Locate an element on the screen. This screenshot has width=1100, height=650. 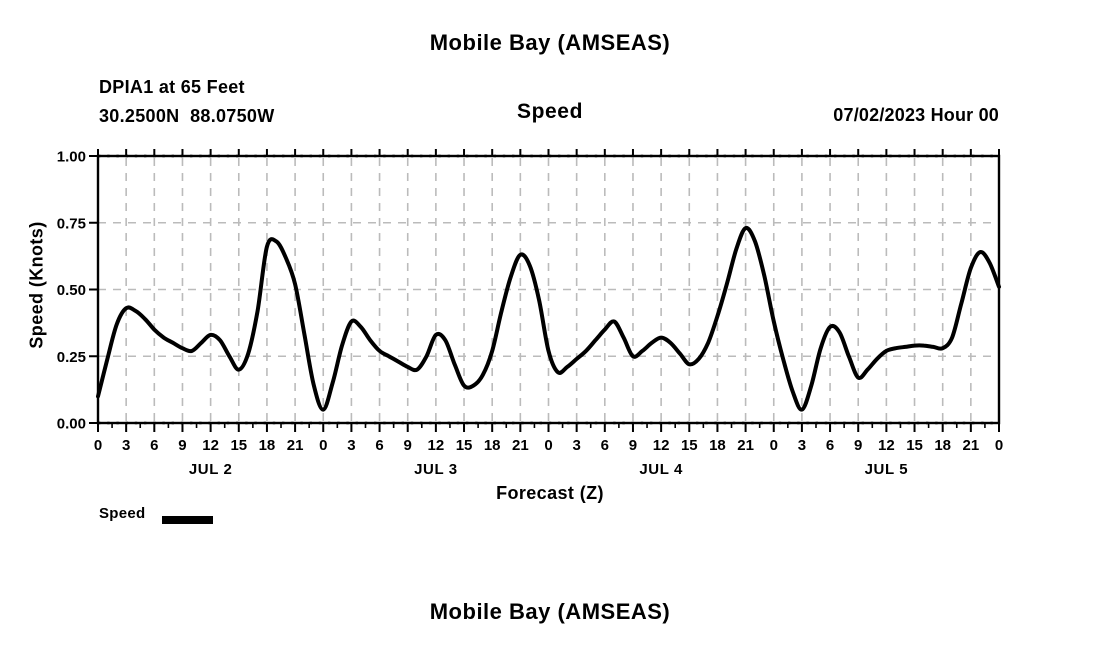
legend-line-swatch is located at coordinates (187, 520).